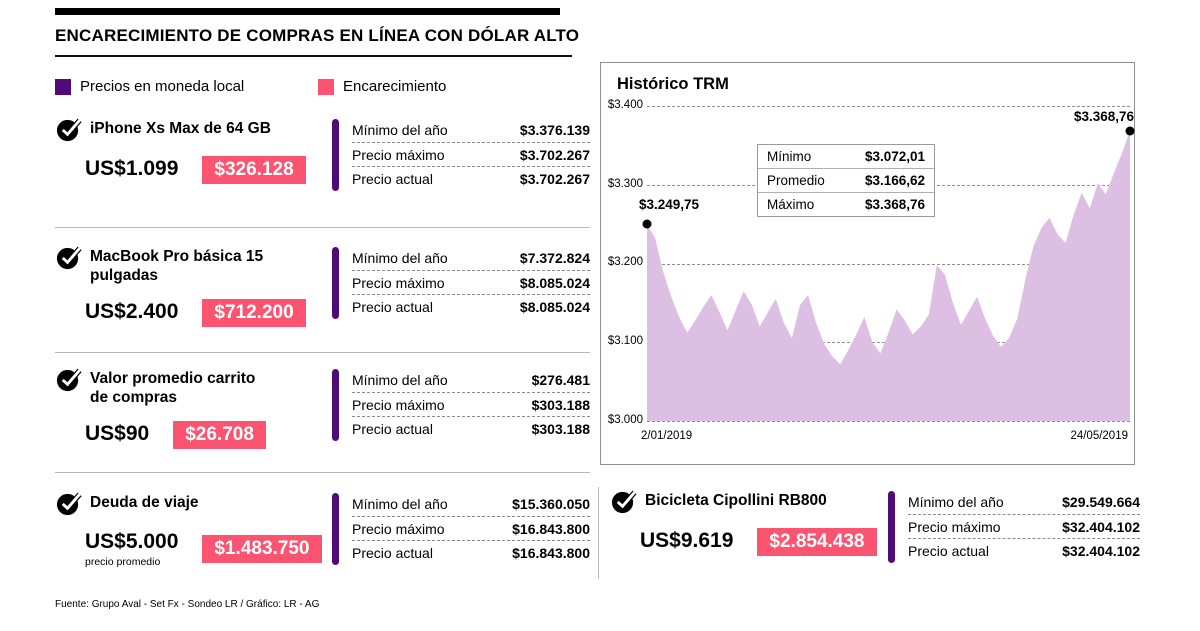 Image resolution: width=1200 pixels, height=631 pixels. What do you see at coordinates (888, 421) in the screenshot?
I see `gridline` at bounding box center [888, 421].